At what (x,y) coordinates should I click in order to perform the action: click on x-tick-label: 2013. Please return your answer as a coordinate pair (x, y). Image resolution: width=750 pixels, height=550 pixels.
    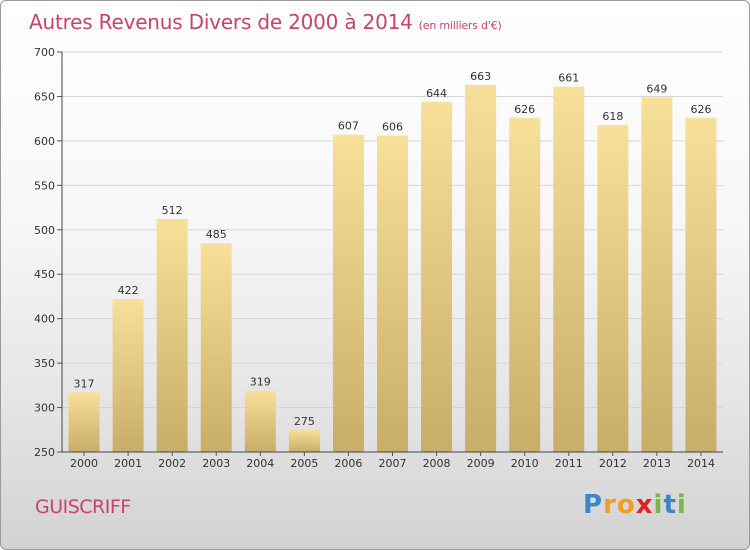
    Looking at the image, I should click on (657, 463).